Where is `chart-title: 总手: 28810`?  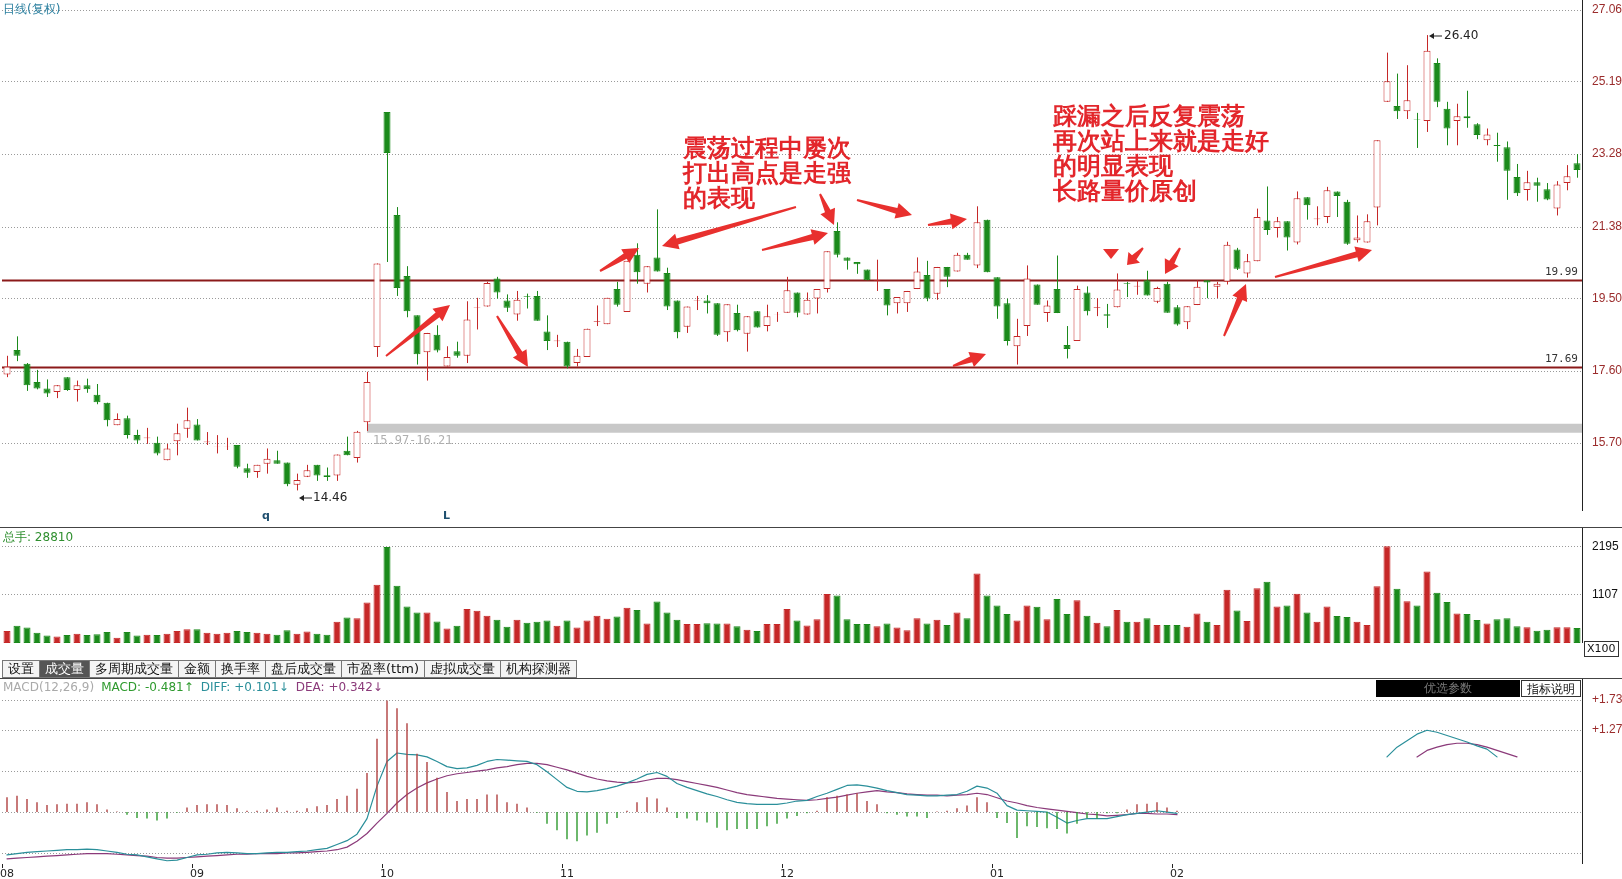 chart-title: 总手: 28810 is located at coordinates (38, 537).